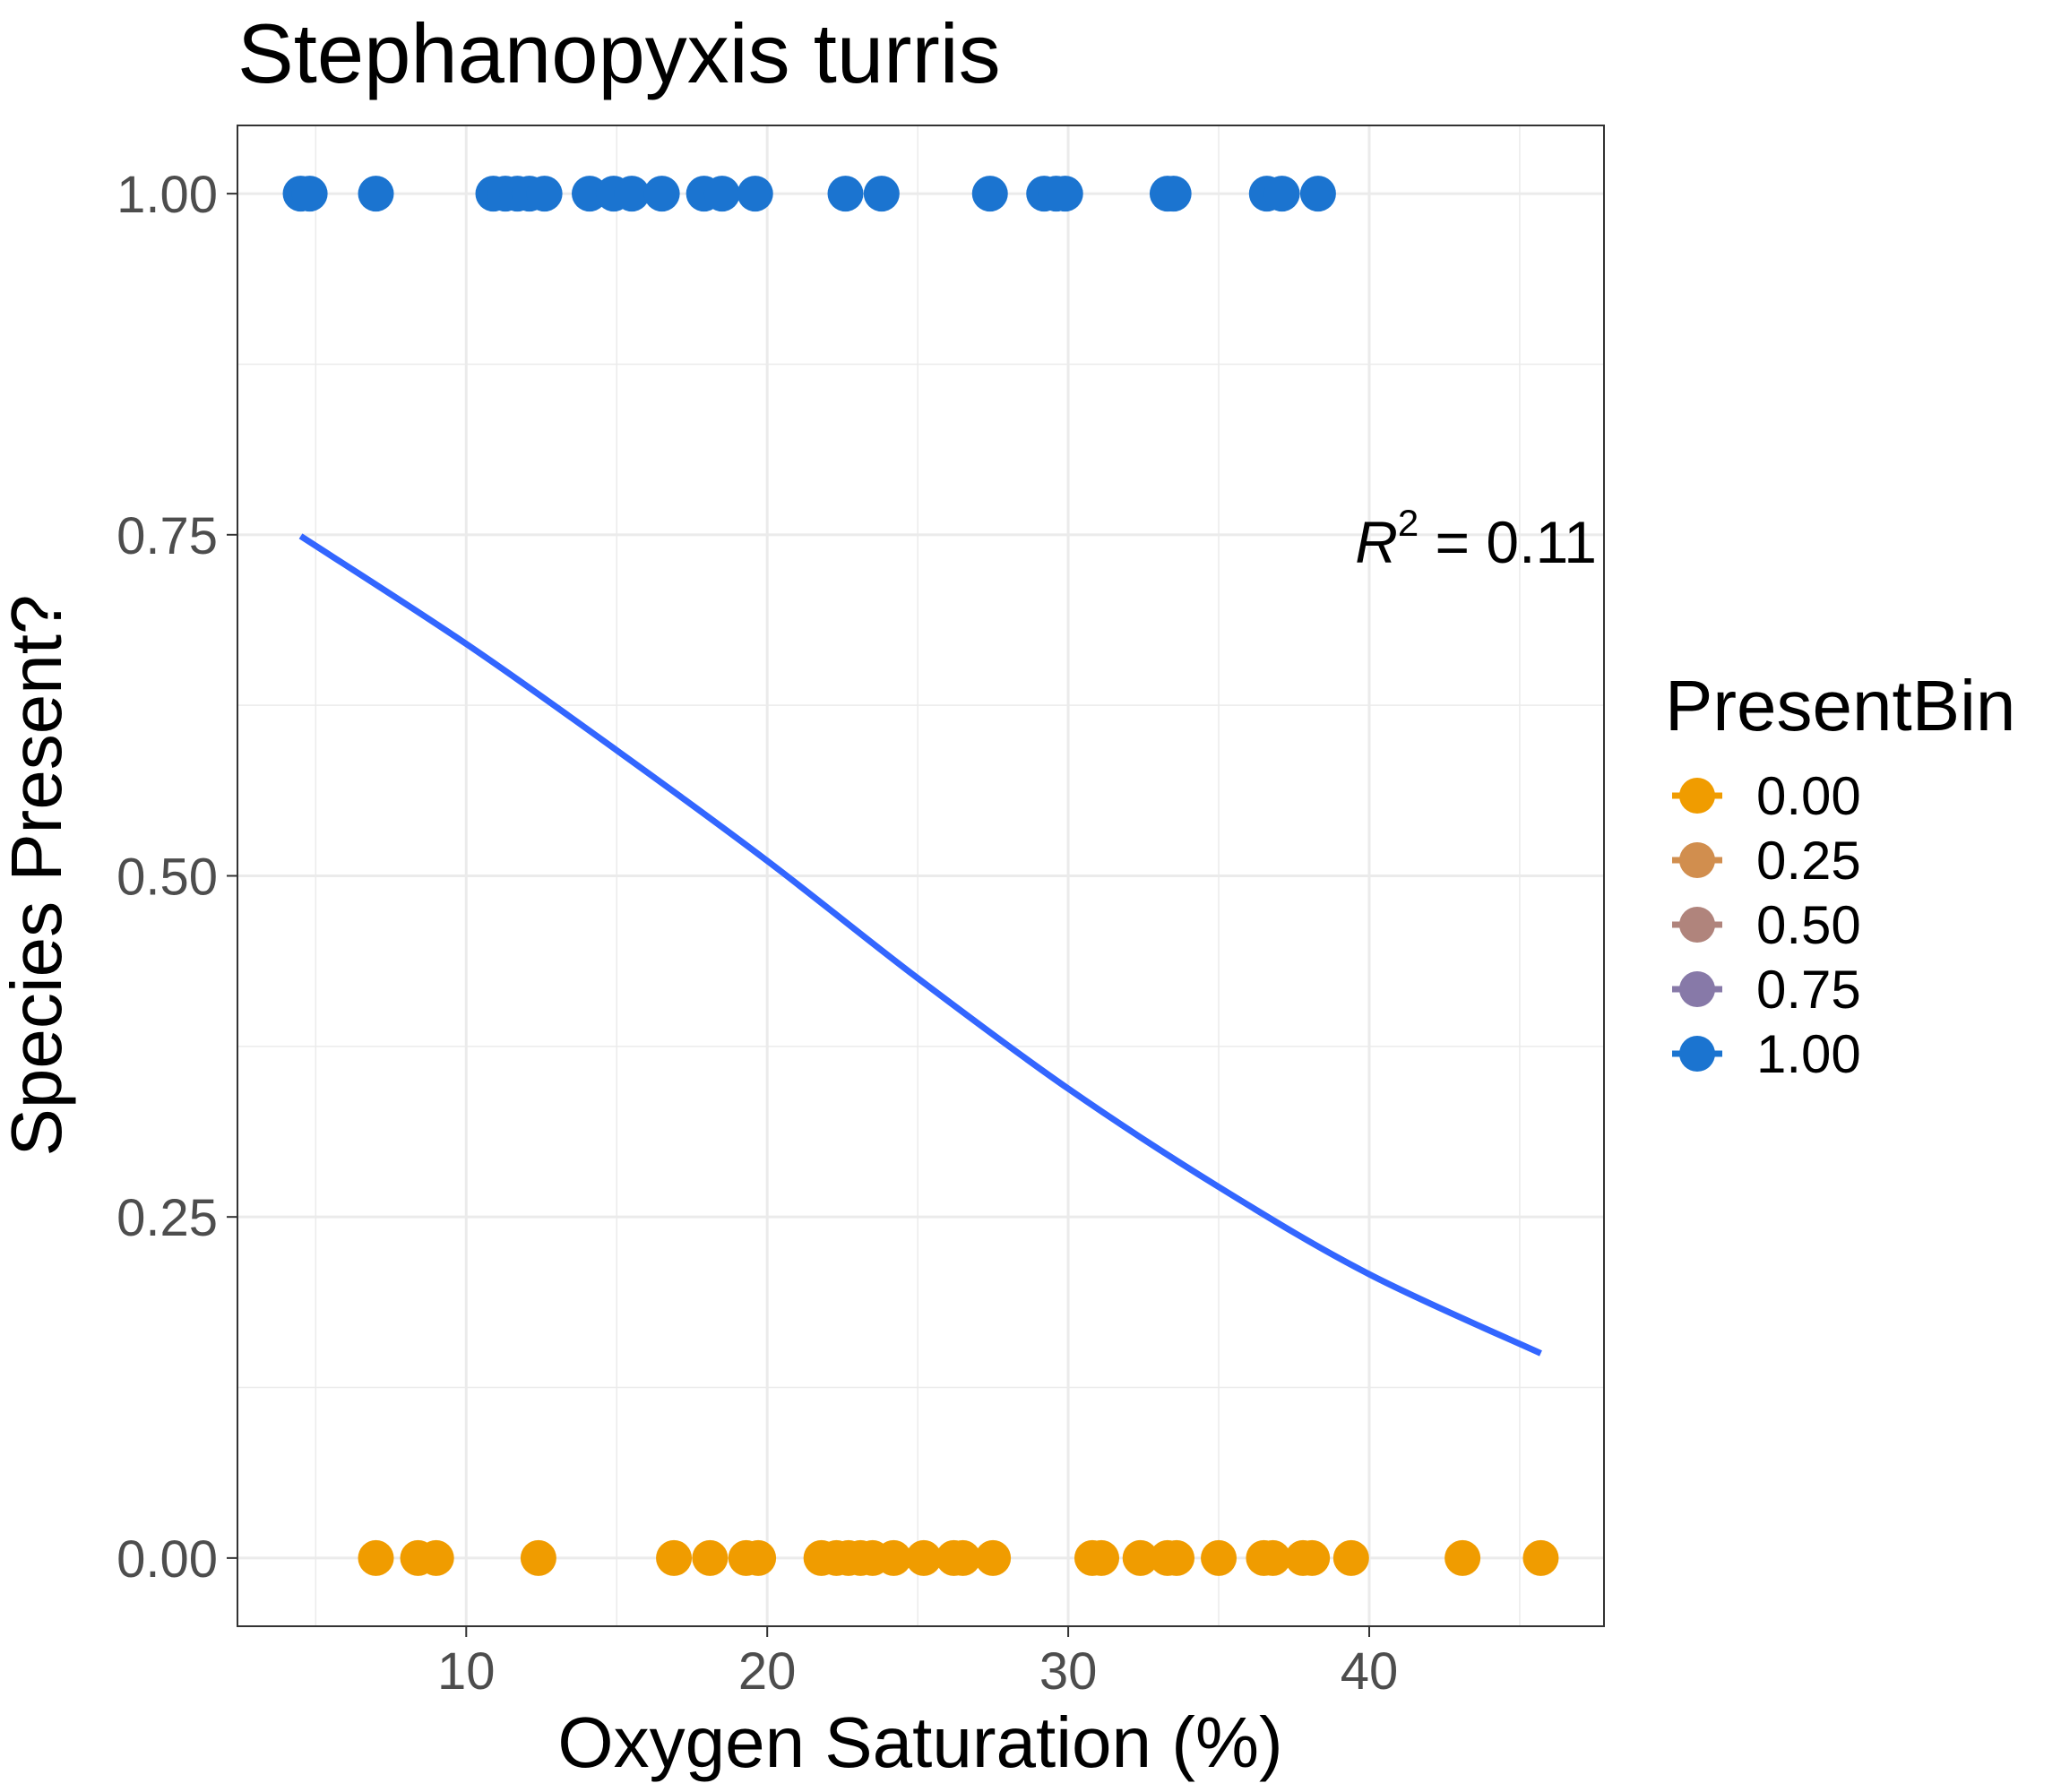 This screenshot has width=2061, height=1792. What do you see at coordinates (1808, 925) in the screenshot?
I see `legend-label: 0.50` at bounding box center [1808, 925].